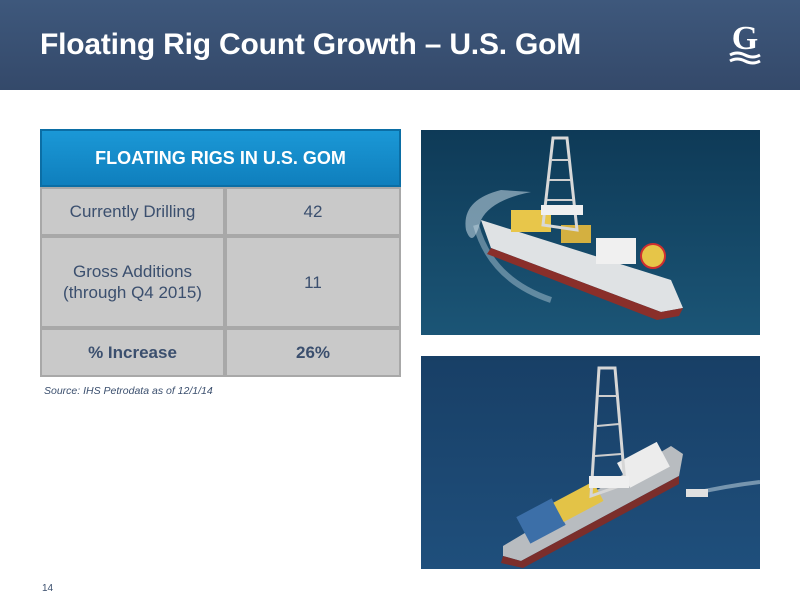 This screenshot has height=600, width=800. Describe the element at coordinates (313, 211) in the screenshot. I see `row-value-currently-drilling: 42` at that location.